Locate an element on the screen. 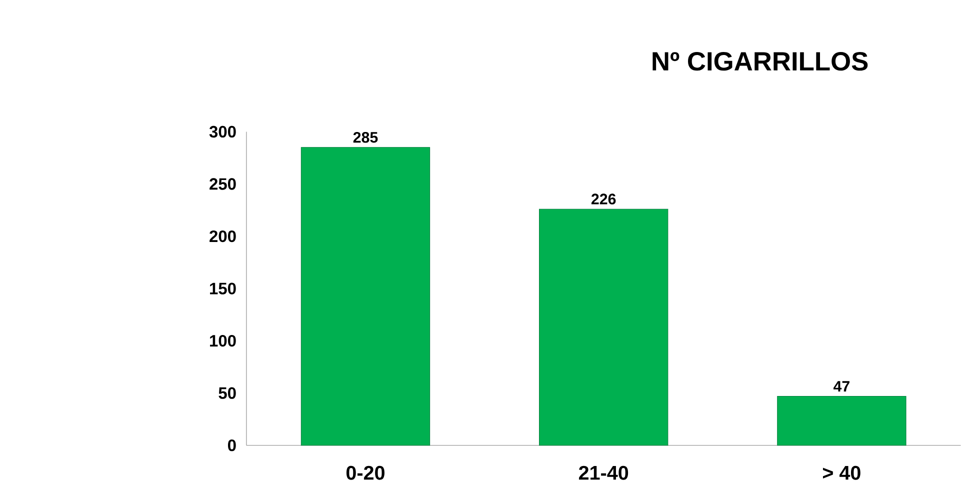  chart-title: Nº CIGARRILLOS is located at coordinates (760, 61).